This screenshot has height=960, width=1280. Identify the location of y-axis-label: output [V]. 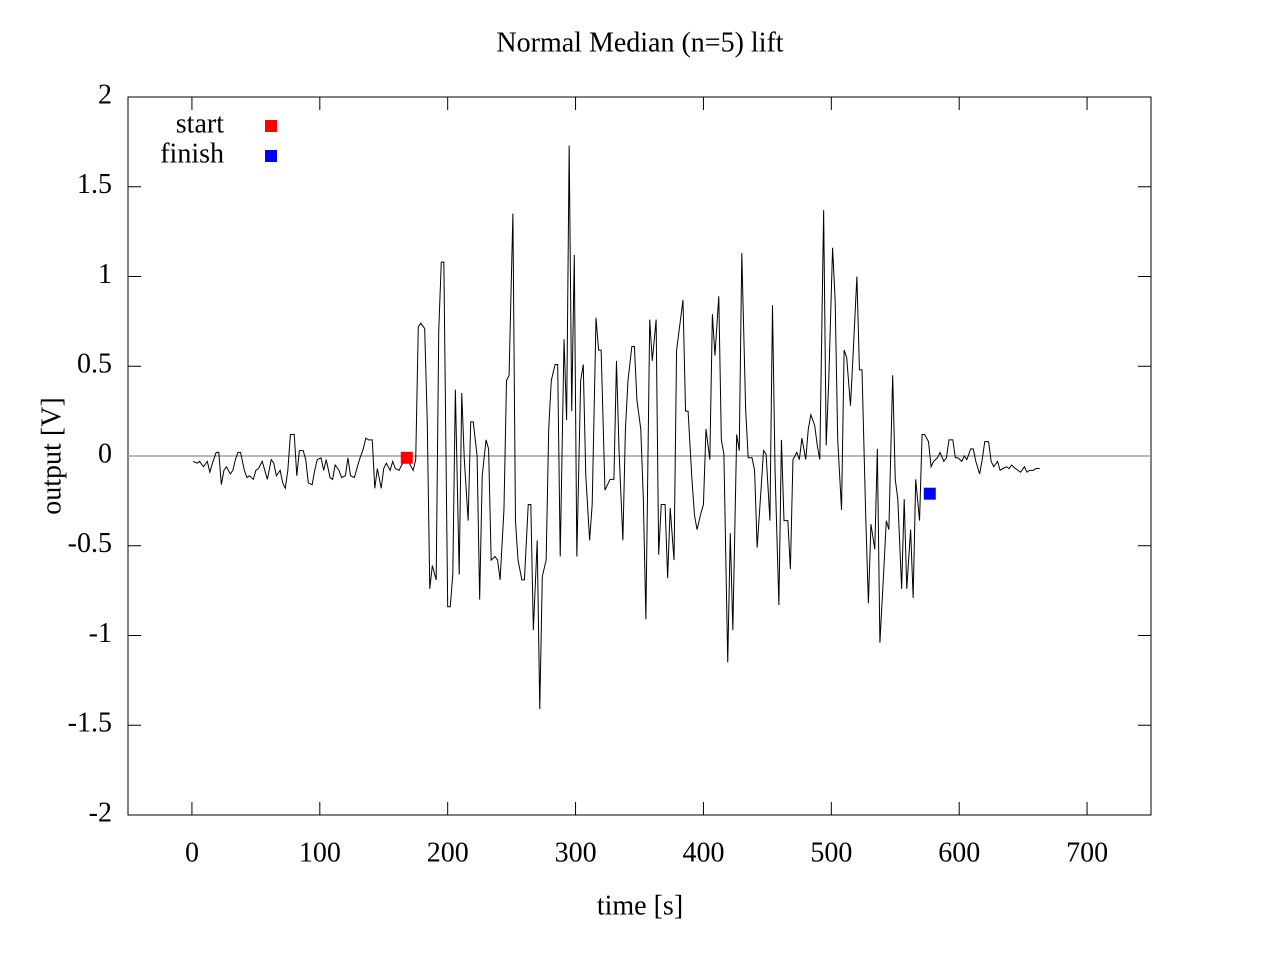
(51, 455).